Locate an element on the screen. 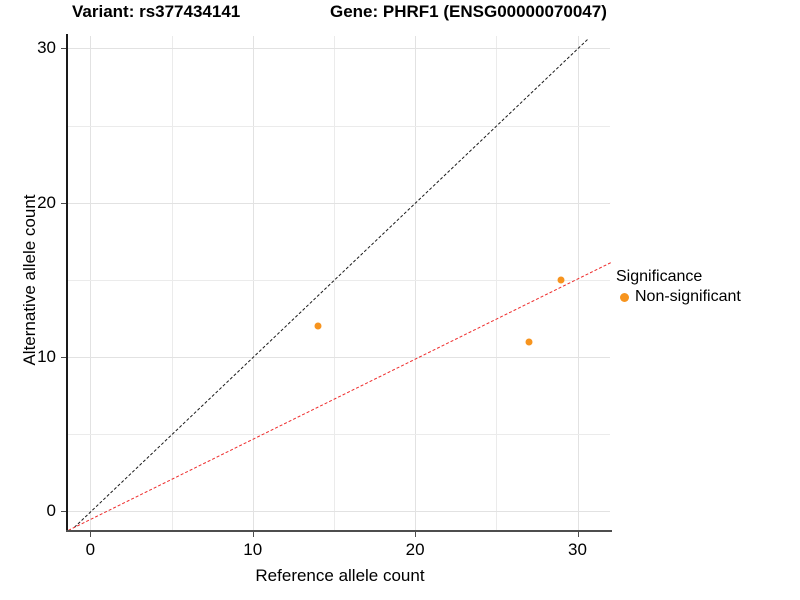  y-axis-line is located at coordinates (67, 283).